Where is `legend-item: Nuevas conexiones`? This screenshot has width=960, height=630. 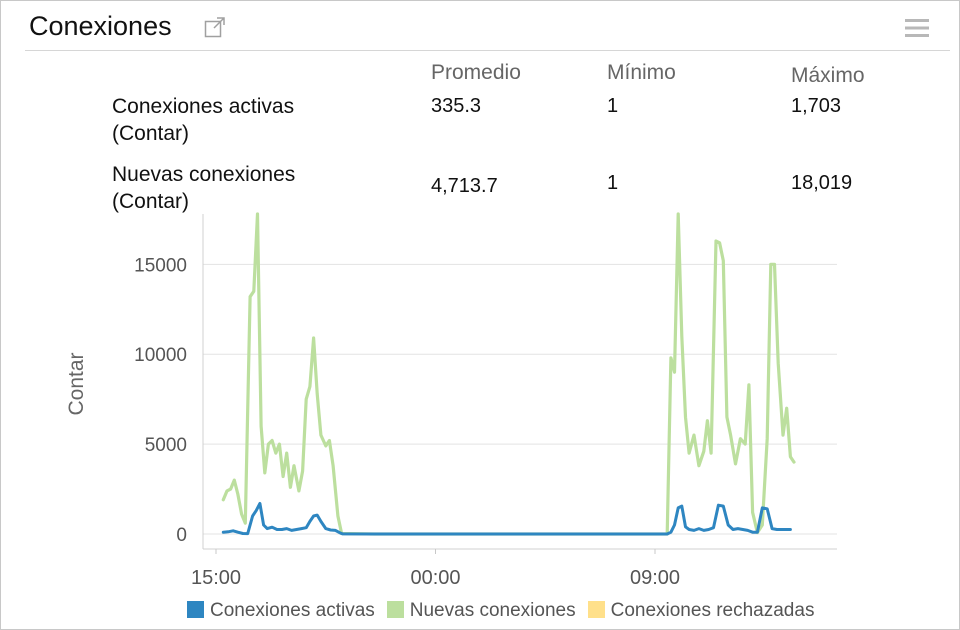
legend-item: Nuevas conexiones is located at coordinates (481, 611).